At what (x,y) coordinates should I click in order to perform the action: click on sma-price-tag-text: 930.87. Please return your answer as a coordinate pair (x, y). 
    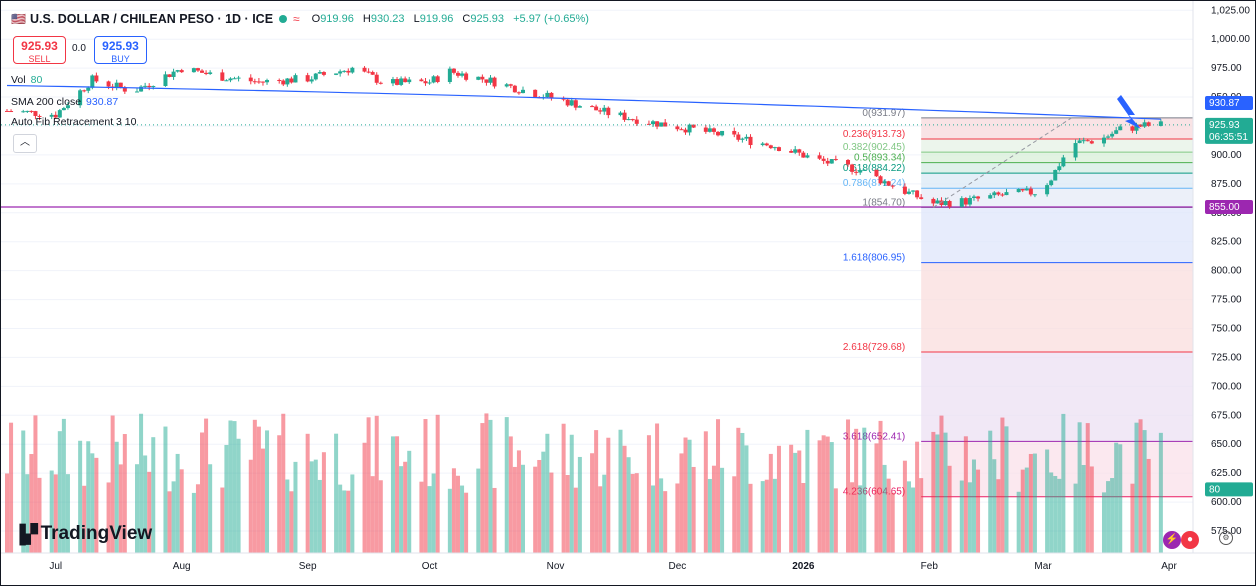
    Looking at the image, I should click on (1224, 103).